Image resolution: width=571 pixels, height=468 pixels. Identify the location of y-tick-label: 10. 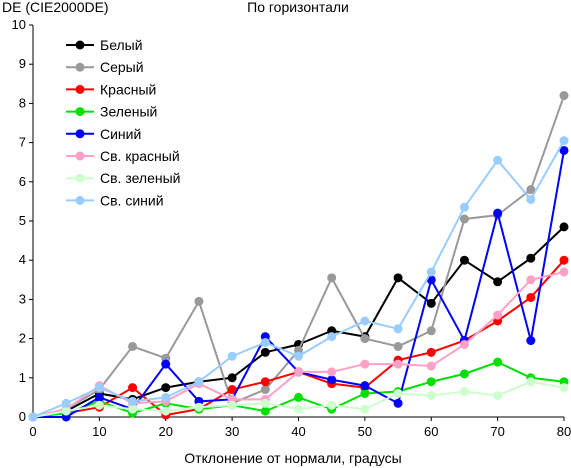
(19, 24).